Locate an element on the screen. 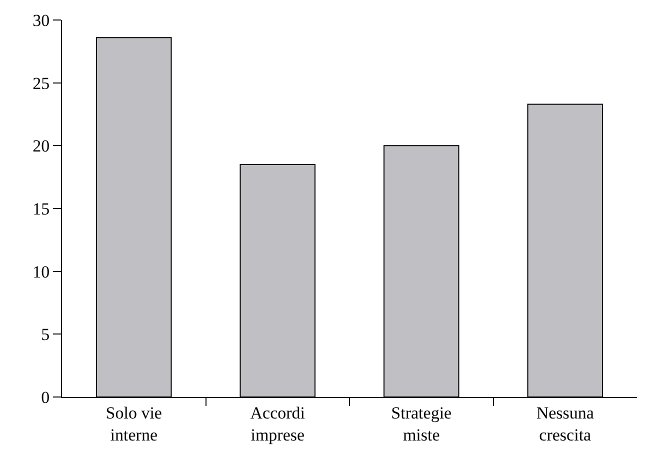  x-tick-label: Nessuna crescita is located at coordinates (565, 423).